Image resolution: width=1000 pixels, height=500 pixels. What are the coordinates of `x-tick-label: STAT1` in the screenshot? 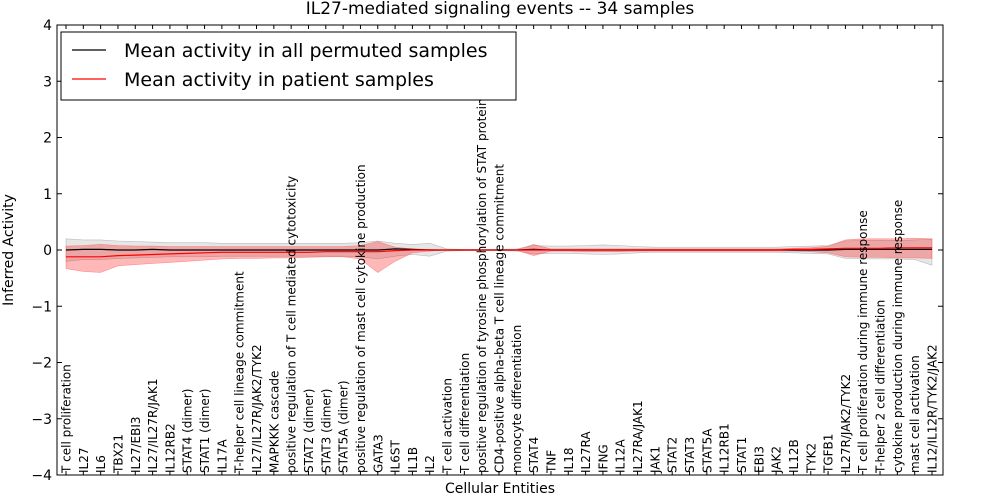 It's located at (742, 455).